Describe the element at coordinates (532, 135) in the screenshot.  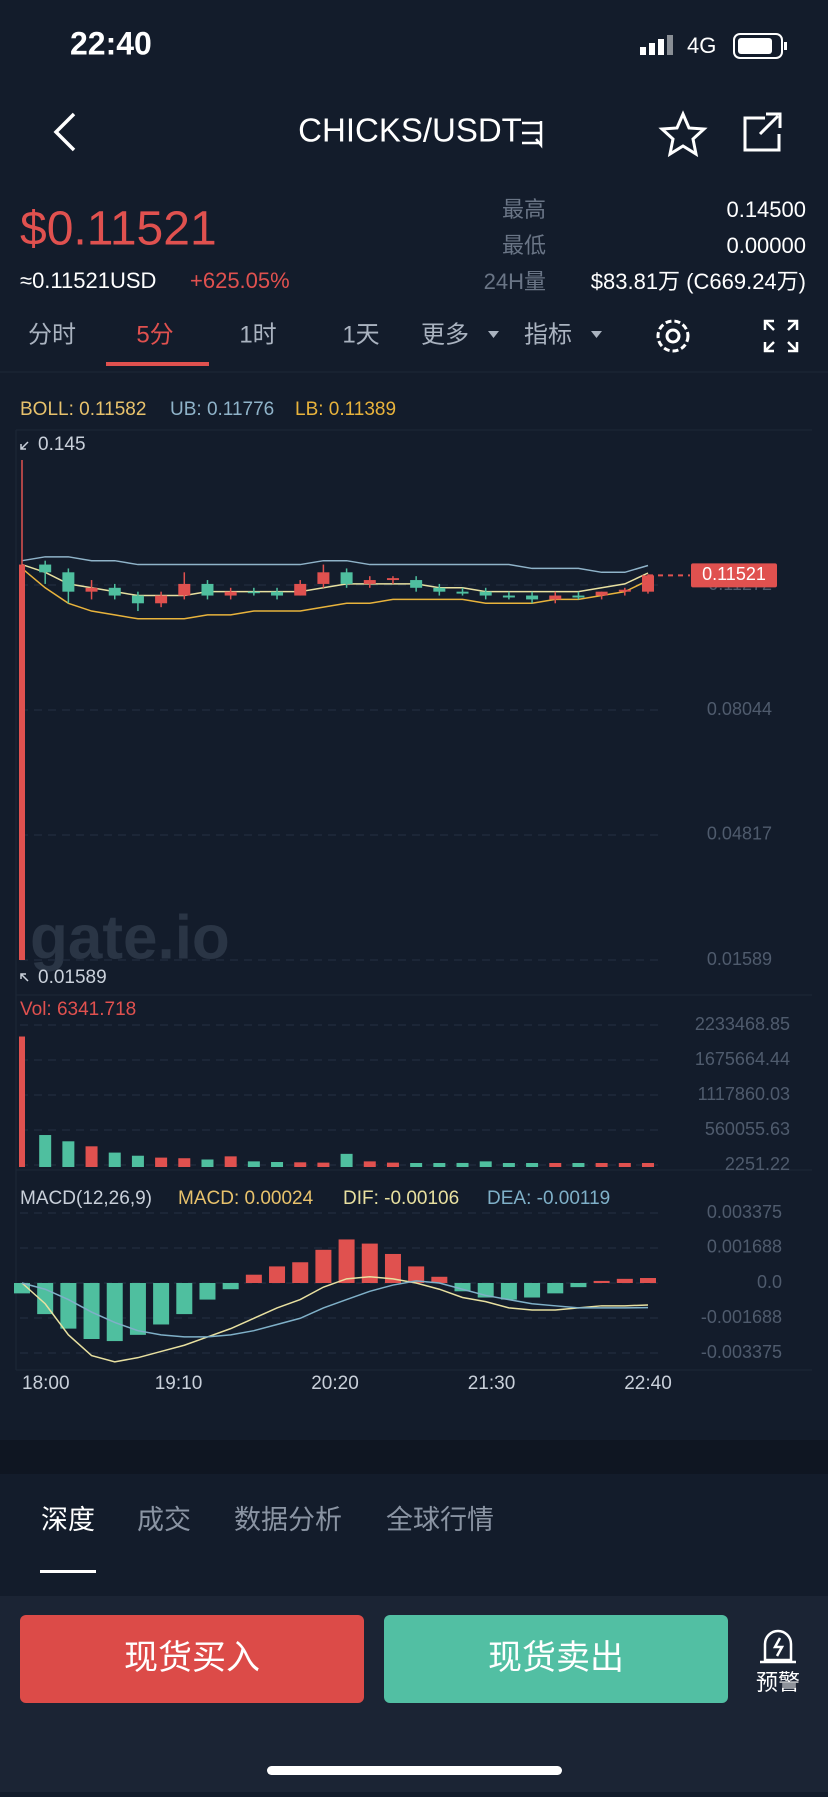
I see `switch-icon` at that location.